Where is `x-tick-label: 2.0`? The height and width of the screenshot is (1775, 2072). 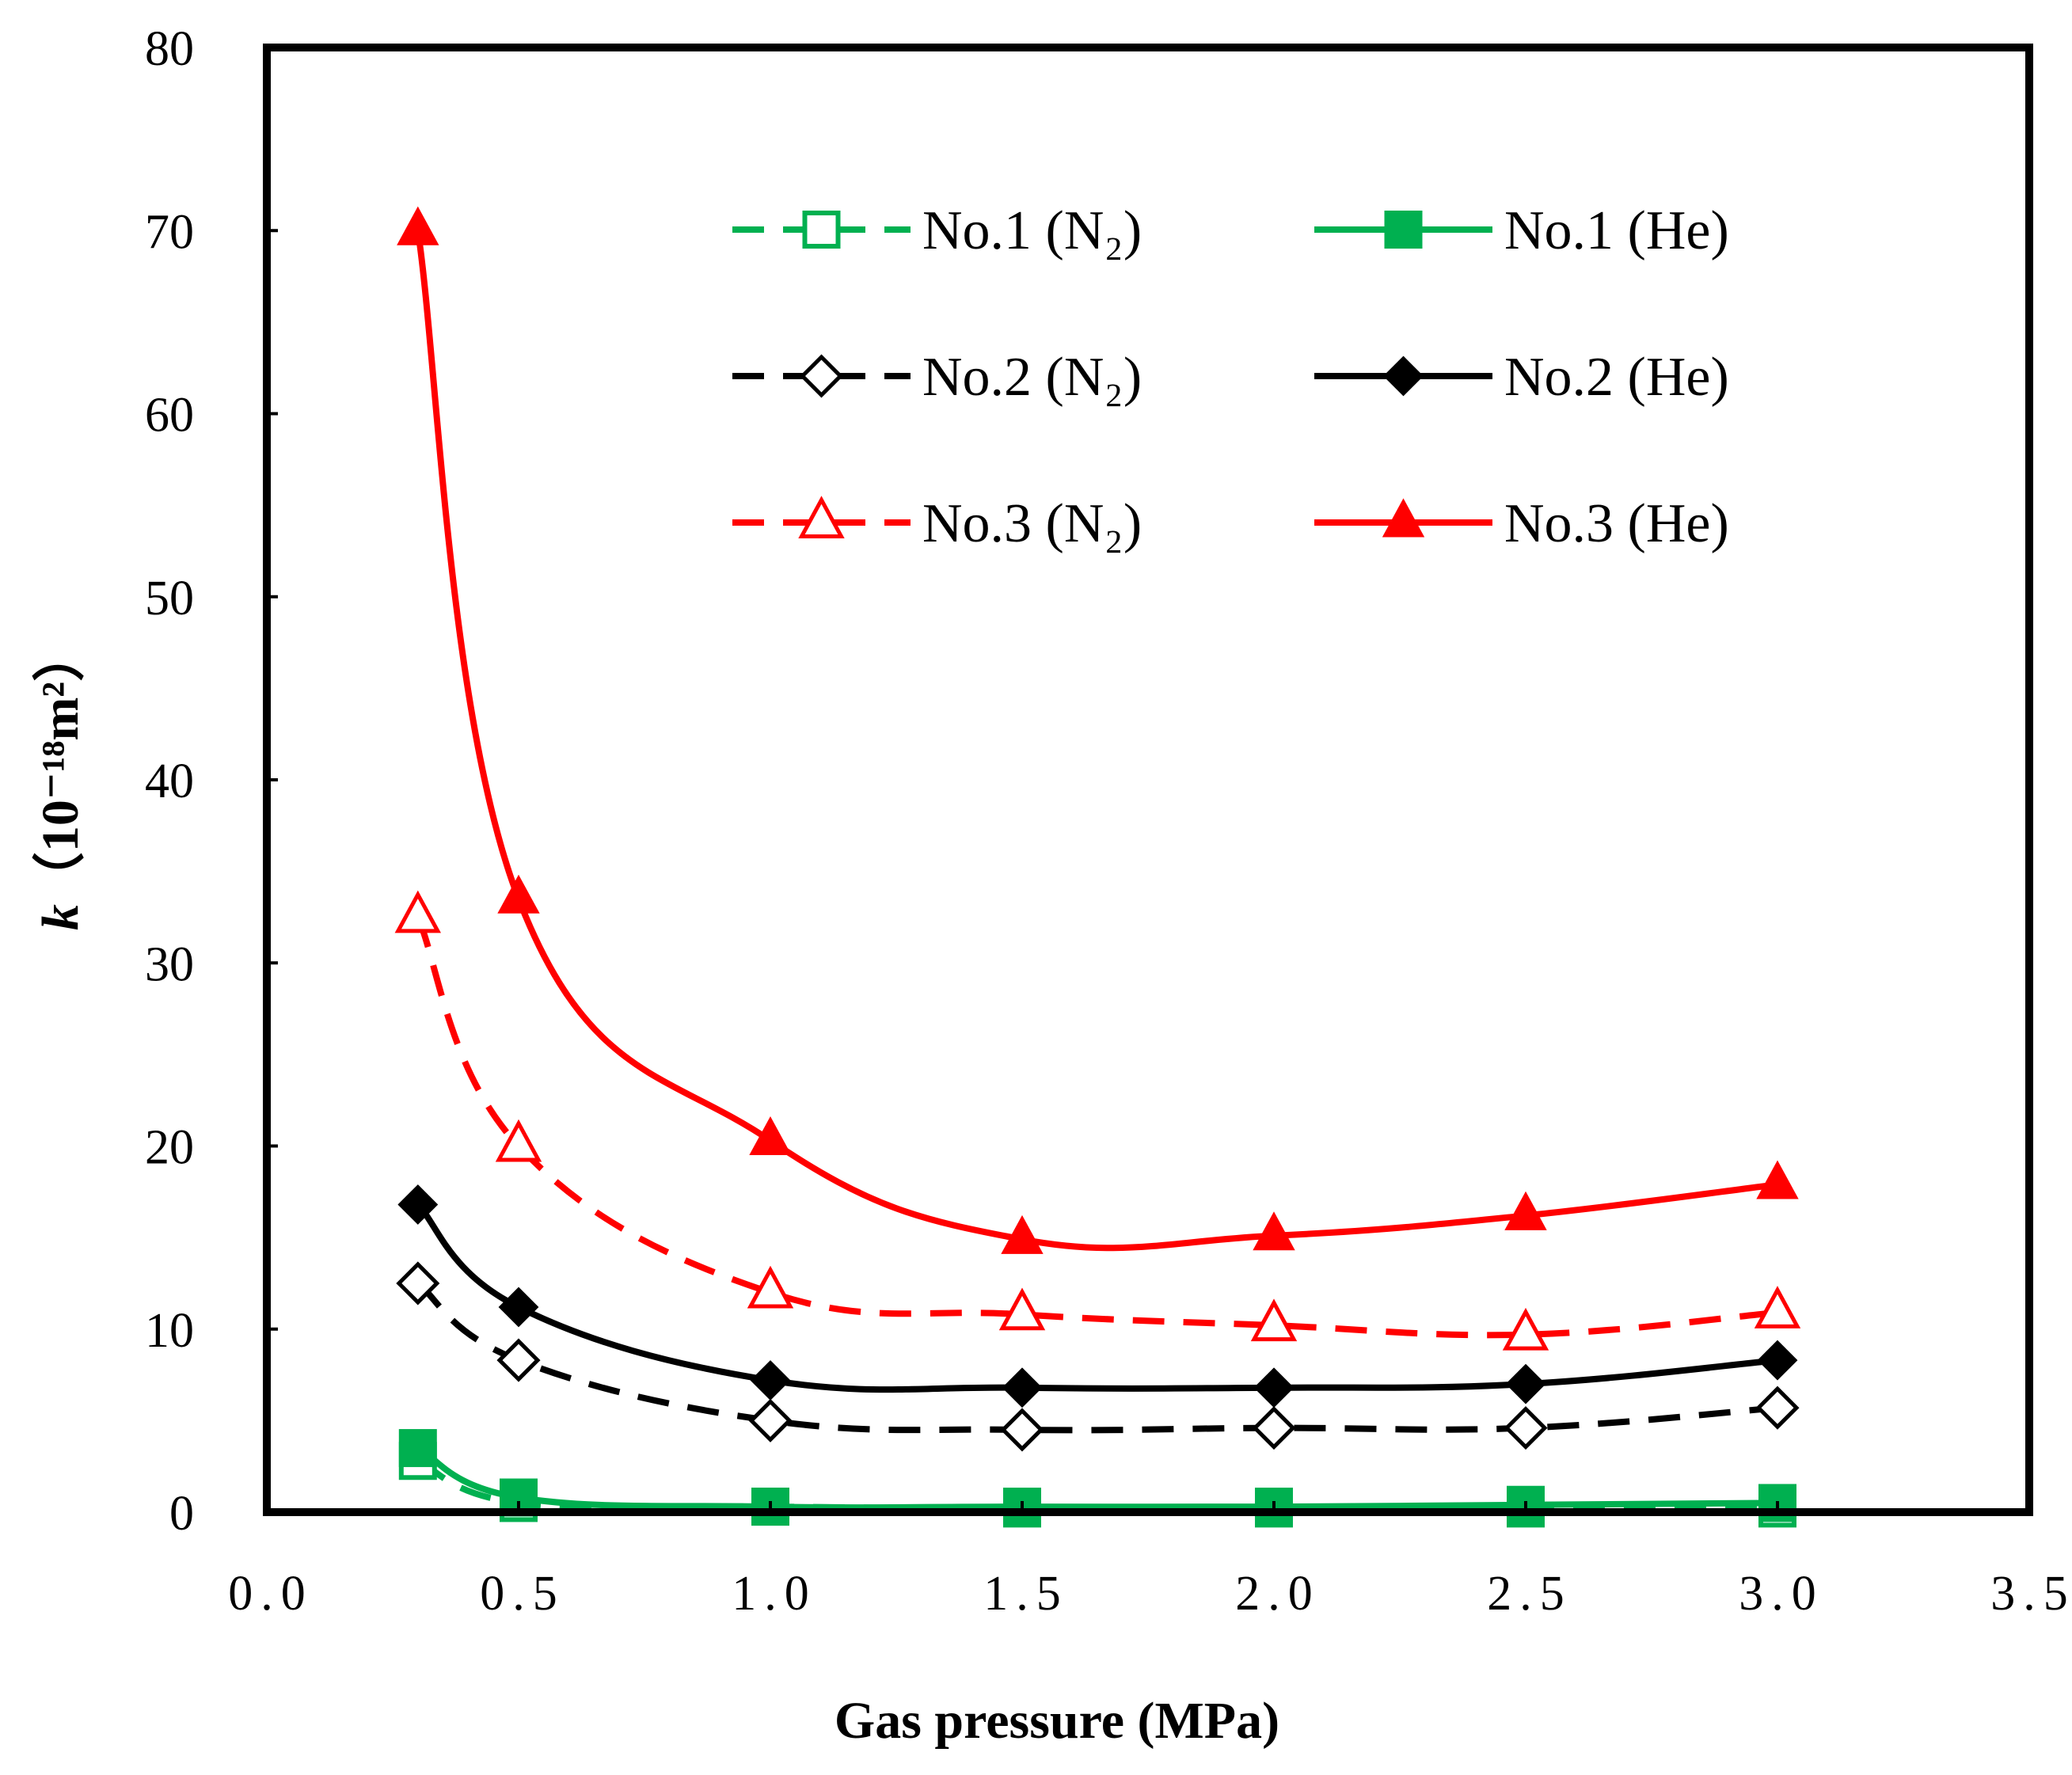
x-tick-label: 2.0 is located at coordinates (1278, 1594).